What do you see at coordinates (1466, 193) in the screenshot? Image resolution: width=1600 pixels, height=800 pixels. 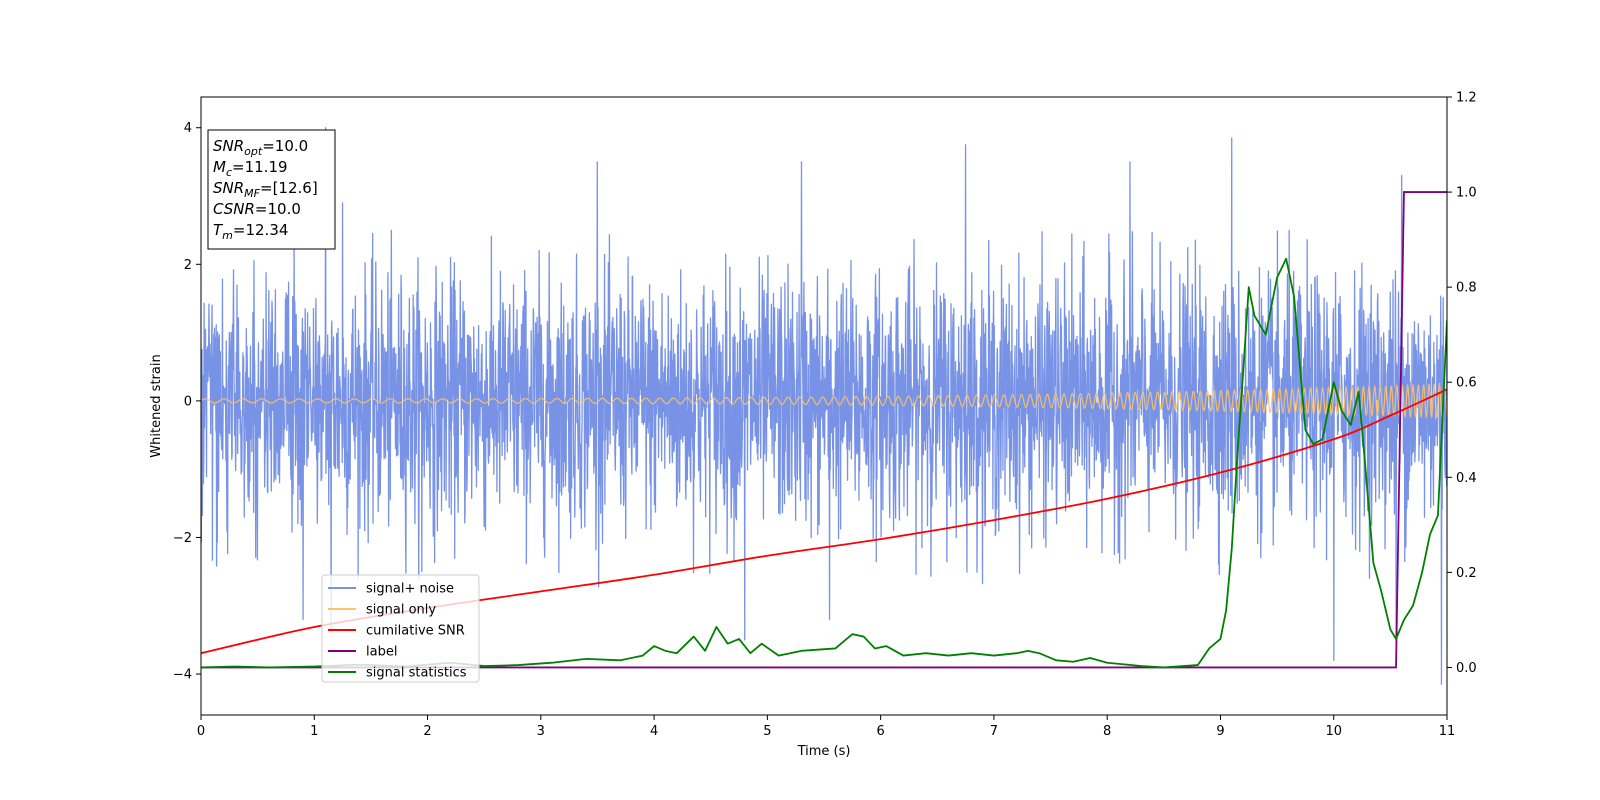 I see `y2-tick-label: 1.0` at bounding box center [1466, 193].